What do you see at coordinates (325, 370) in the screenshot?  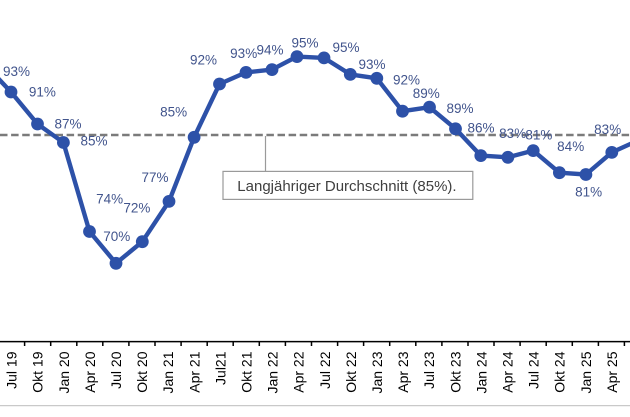 I see `svg-text: Jul 22` at bounding box center [325, 370].